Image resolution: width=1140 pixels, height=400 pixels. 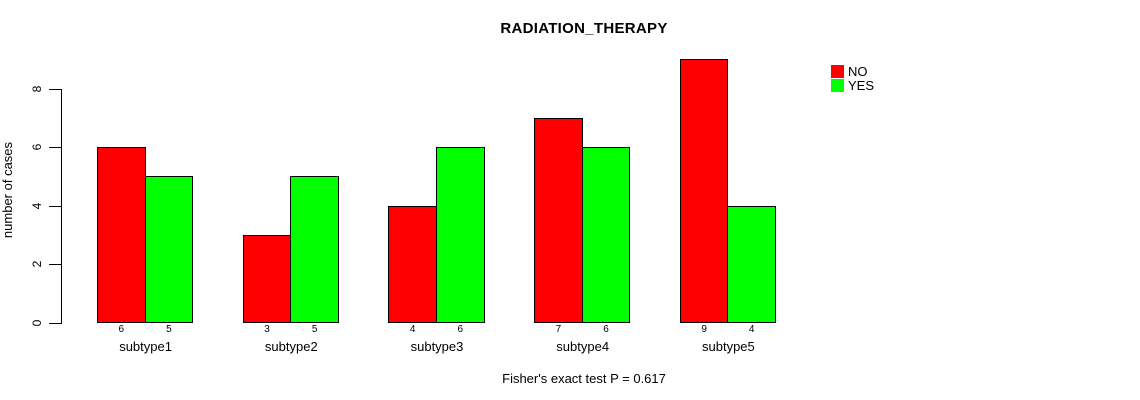 What do you see at coordinates (861, 85) in the screenshot?
I see `legend-label: YES` at bounding box center [861, 85].